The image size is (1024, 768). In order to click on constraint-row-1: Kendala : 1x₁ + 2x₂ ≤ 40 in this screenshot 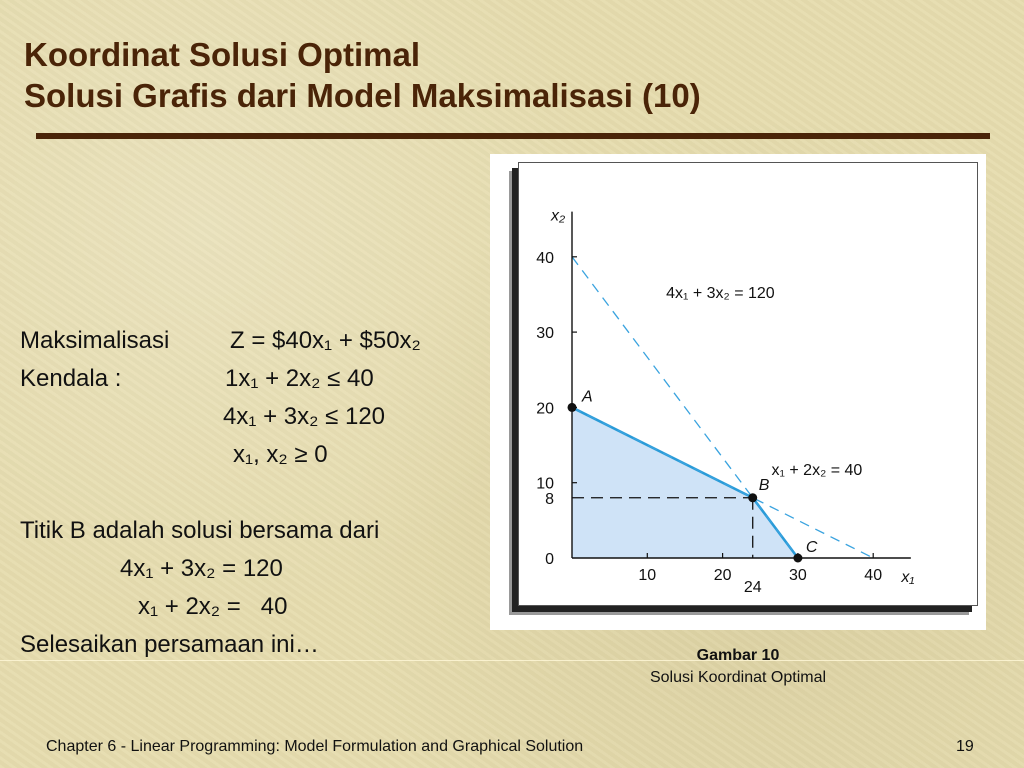, I will do `click(255, 379)`.